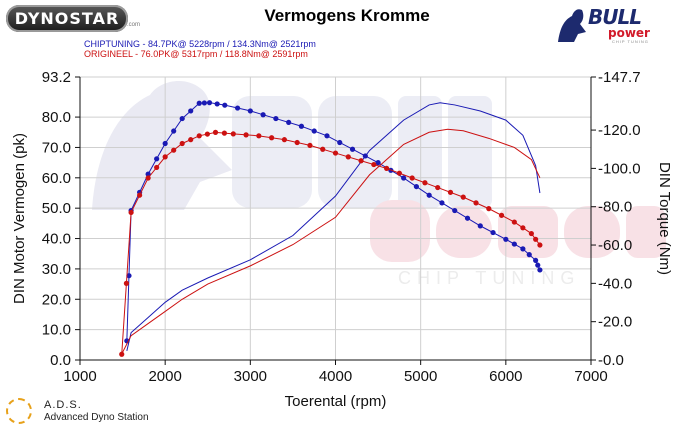  What do you see at coordinates (590, 376) in the screenshot?
I see `x-tick-label: 7000` at bounding box center [590, 376].